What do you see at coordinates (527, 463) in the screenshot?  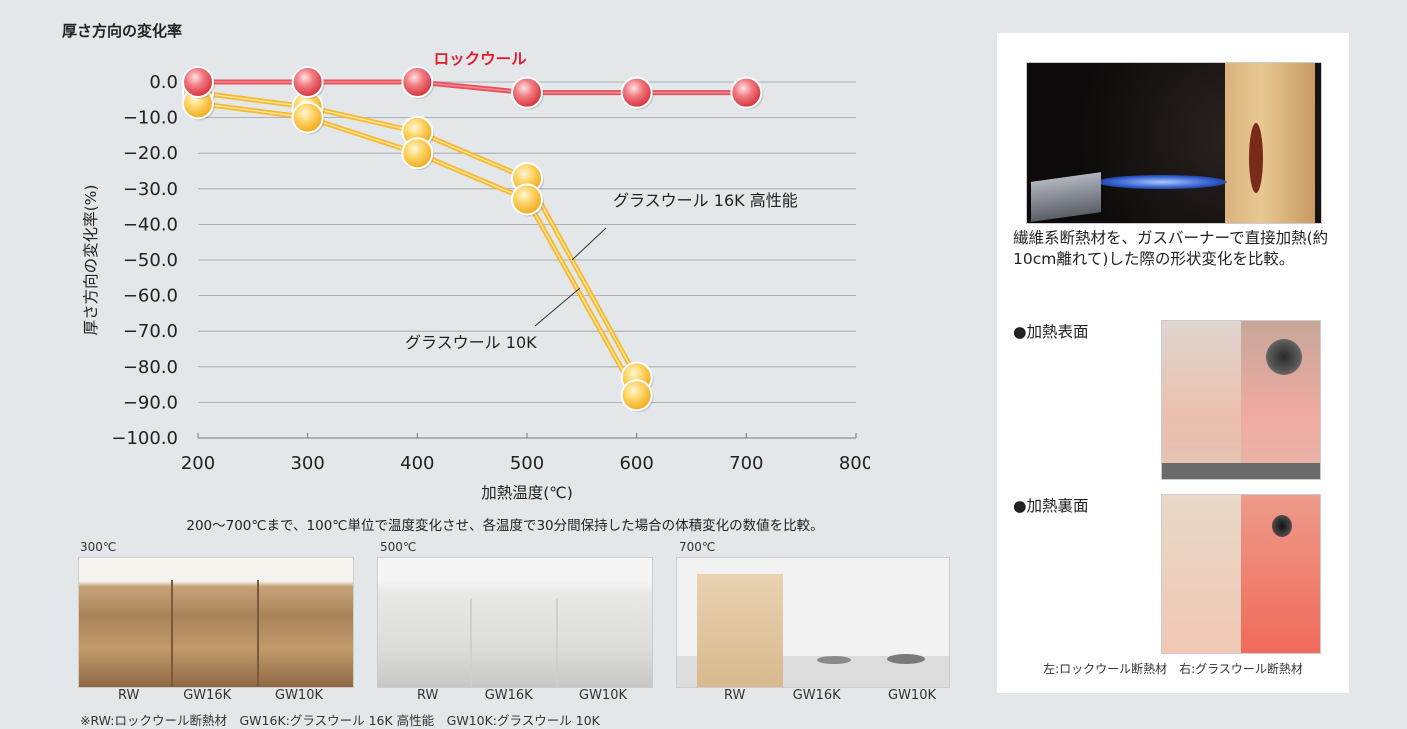 I see `x-tick-label: 500` at bounding box center [527, 463].